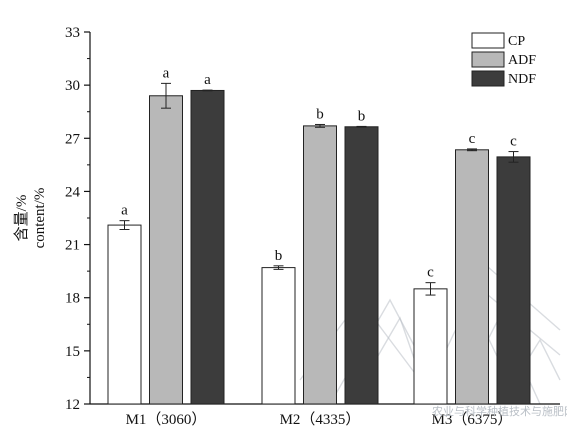 The height and width of the screenshot is (436, 567). I want to click on y-tick-label: 18, so click(72, 299).